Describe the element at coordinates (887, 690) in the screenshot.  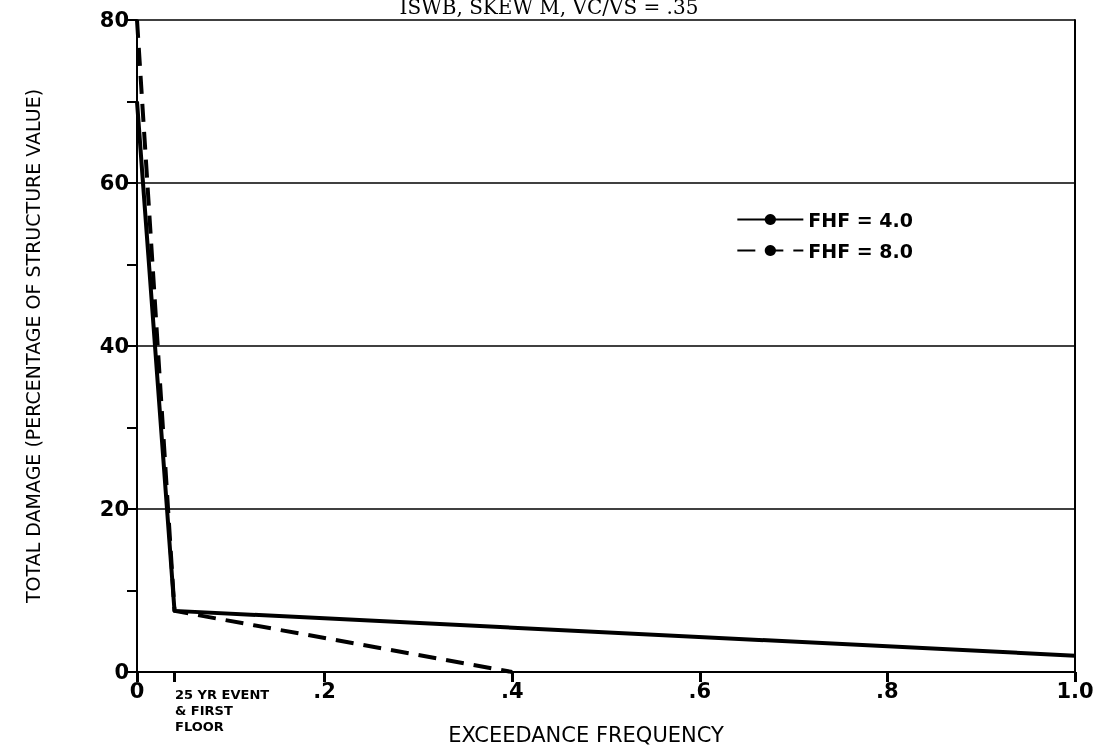
I see `x-tick-label: .8` at that location.